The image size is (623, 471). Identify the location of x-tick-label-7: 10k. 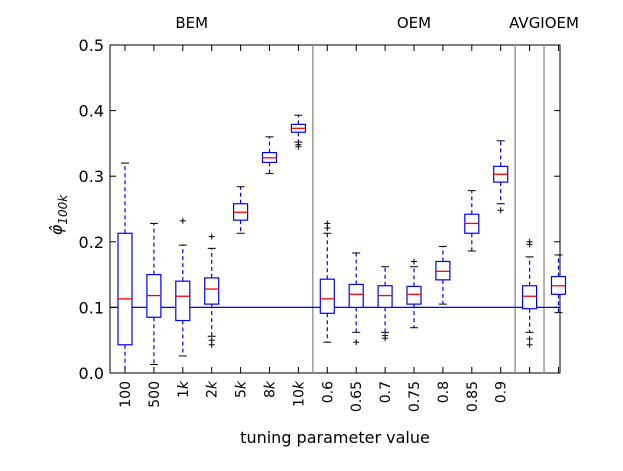
(299, 393).